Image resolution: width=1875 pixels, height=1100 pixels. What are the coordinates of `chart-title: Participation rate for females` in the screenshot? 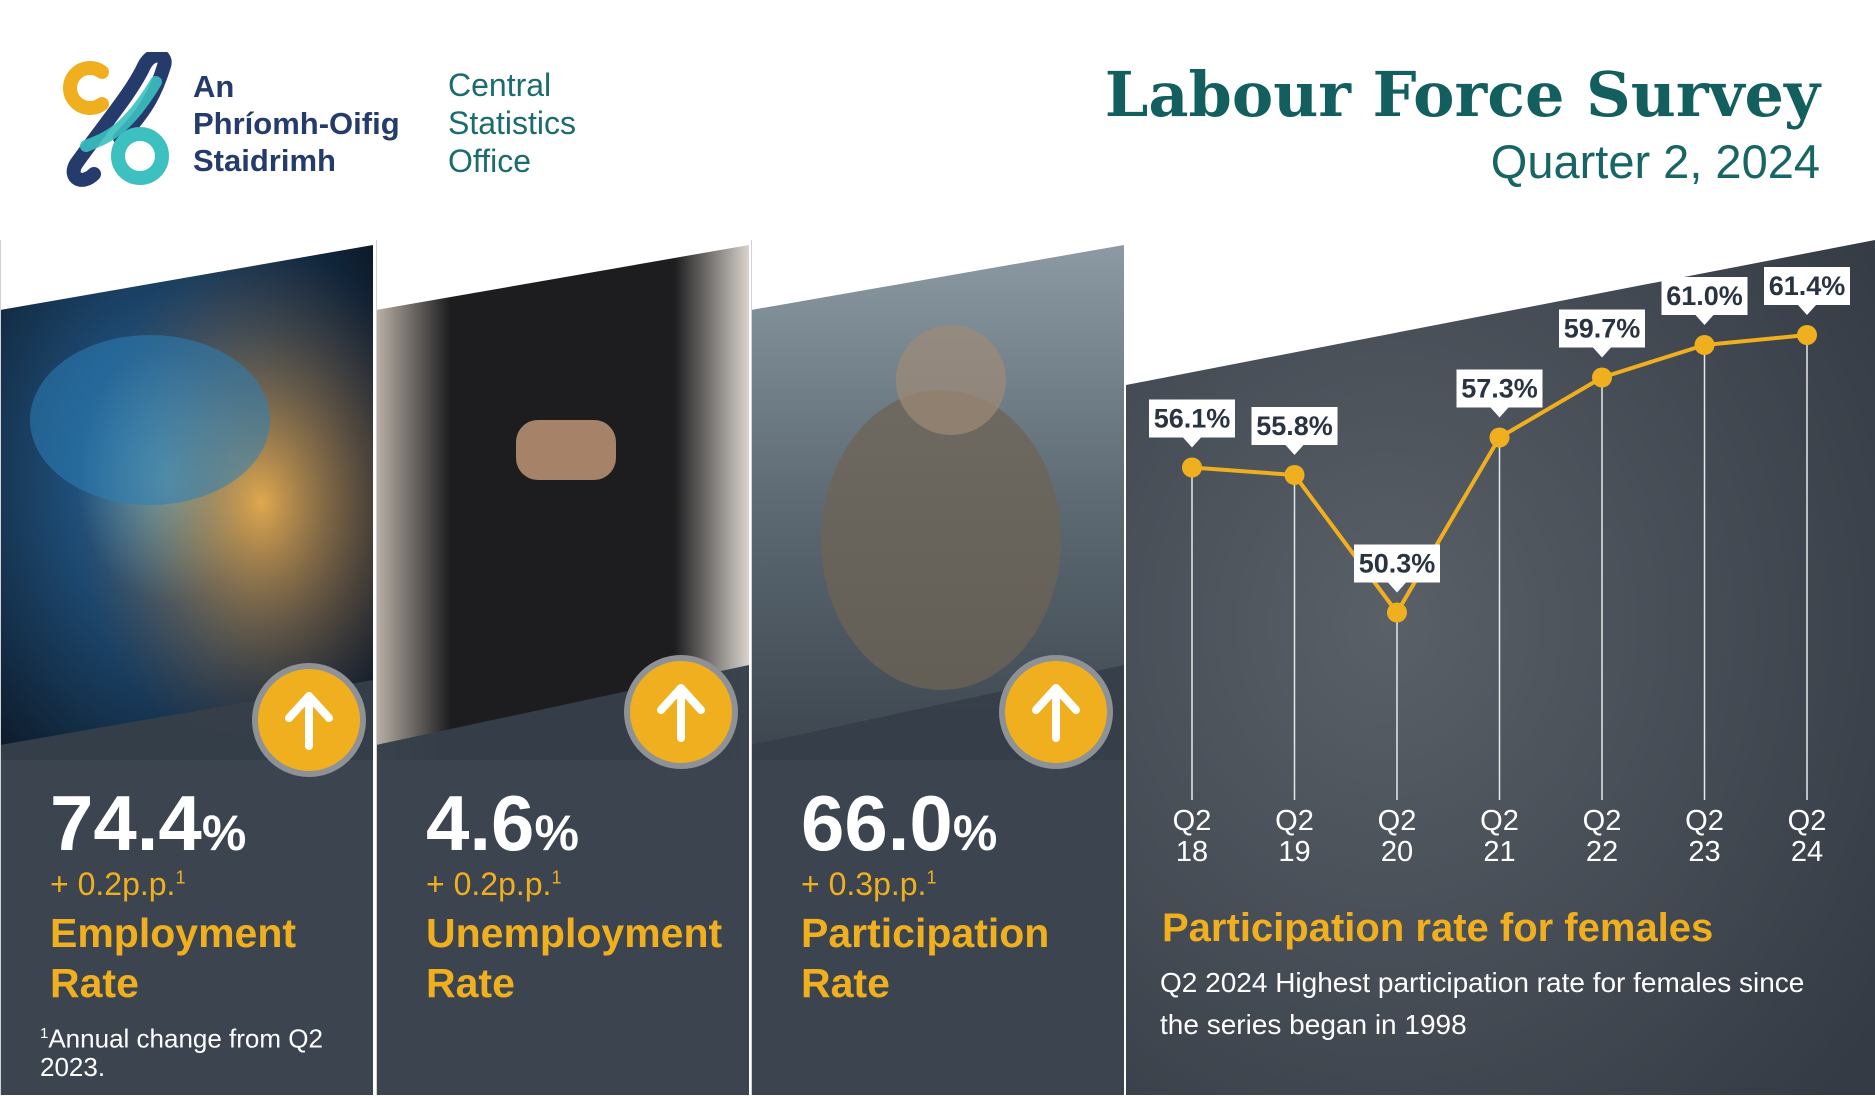 It's located at (1438, 928).